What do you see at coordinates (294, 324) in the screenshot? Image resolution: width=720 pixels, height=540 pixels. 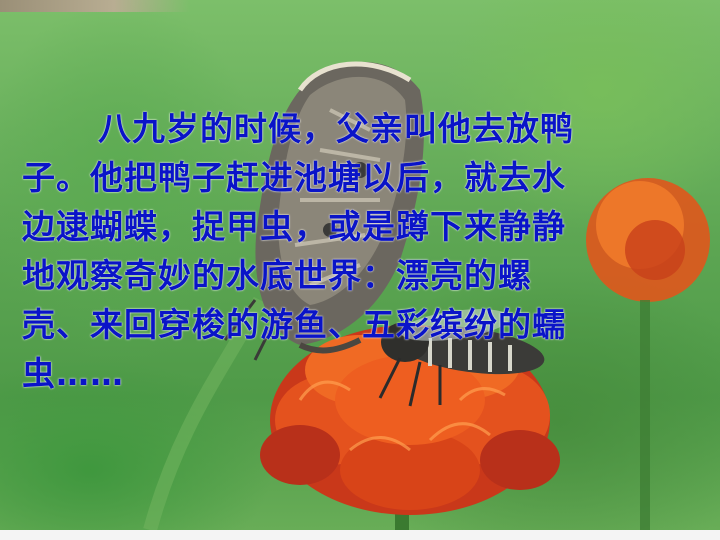 I see `paragraph-line-5: 壳、来回穿梭的游鱼、五彩缤纷的蠕` at bounding box center [294, 324].